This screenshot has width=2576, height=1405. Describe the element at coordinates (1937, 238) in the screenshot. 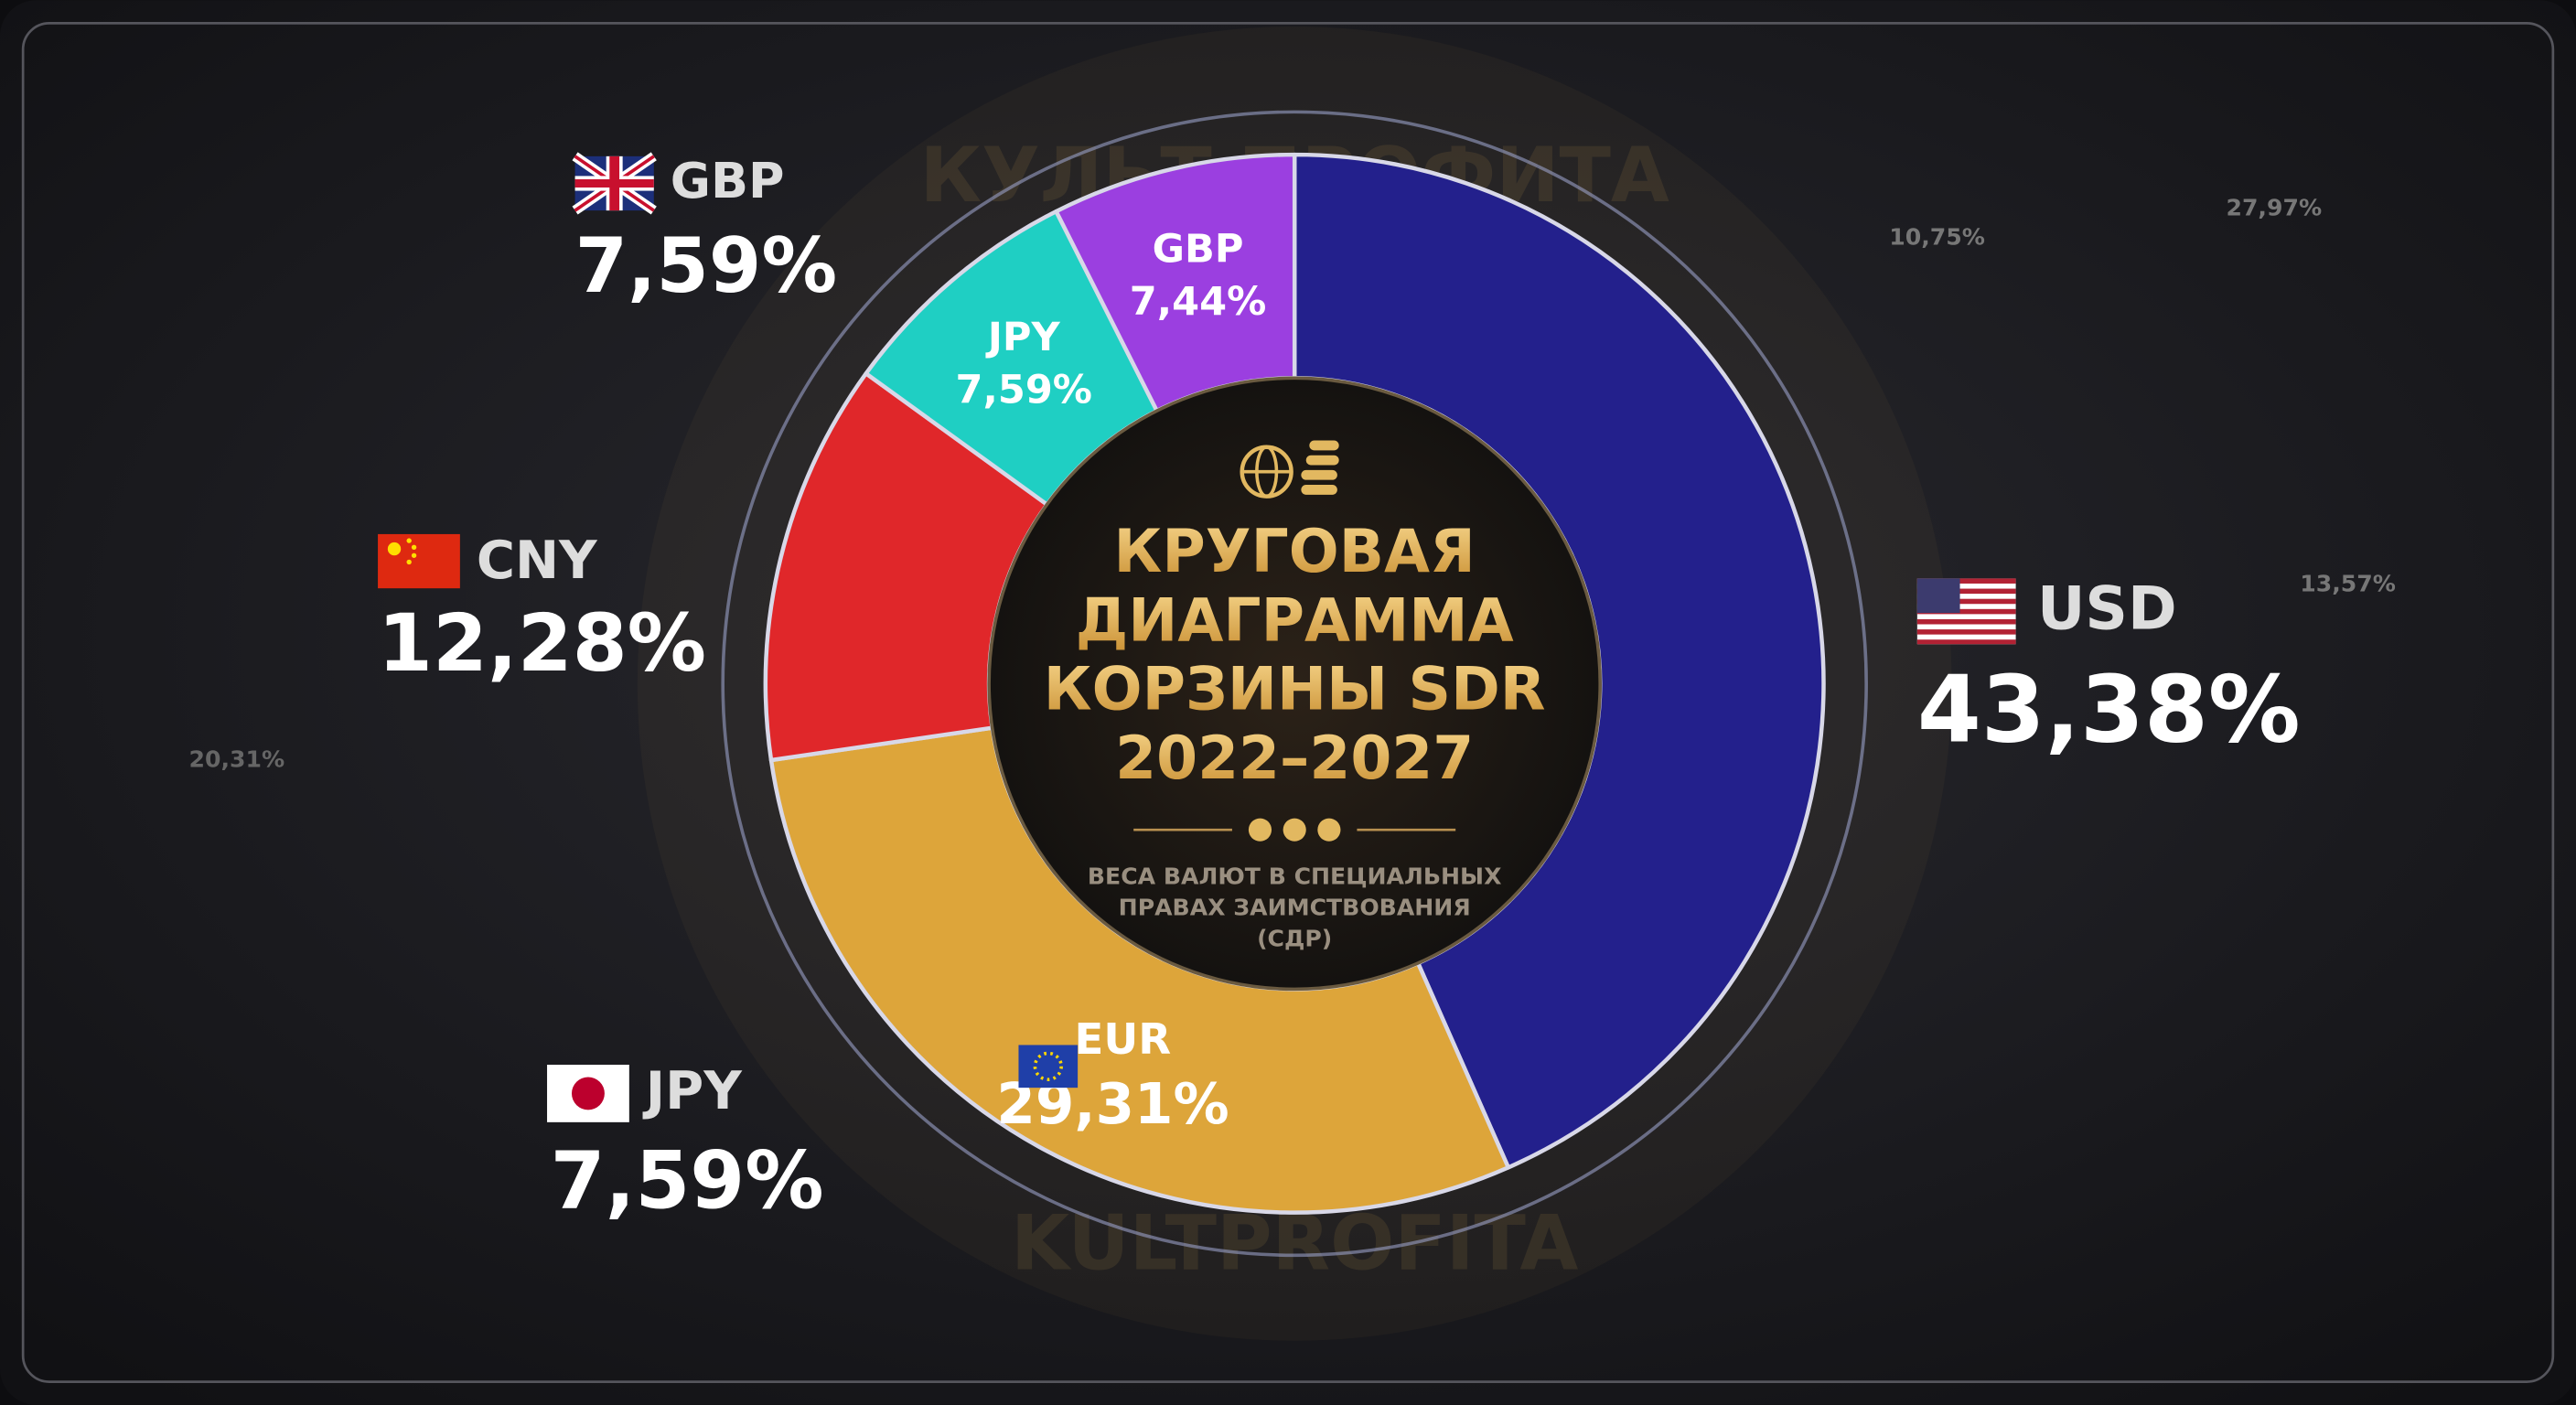

I see `background-label: 10,75%` at that location.